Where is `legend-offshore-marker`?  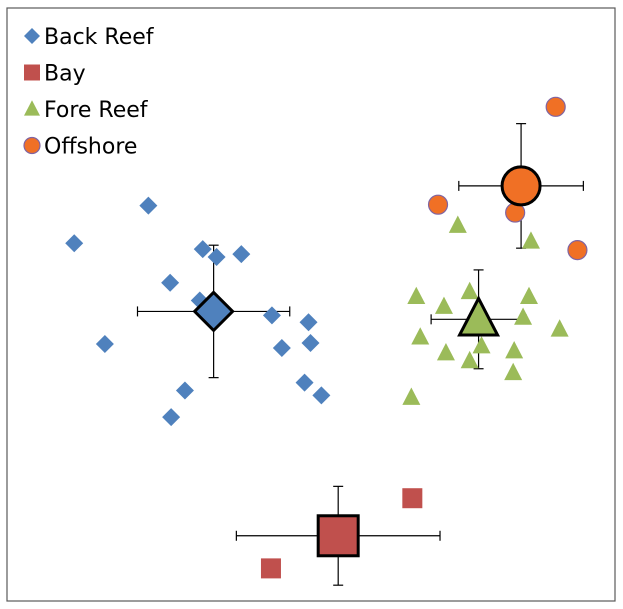
legend-offshore-marker is located at coordinates (32, 145).